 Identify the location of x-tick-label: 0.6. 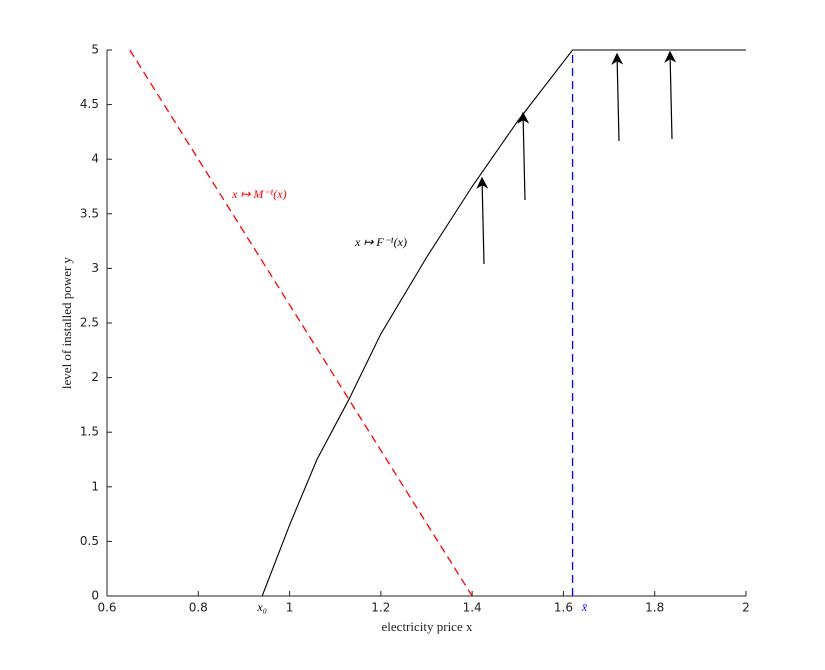
(106, 608).